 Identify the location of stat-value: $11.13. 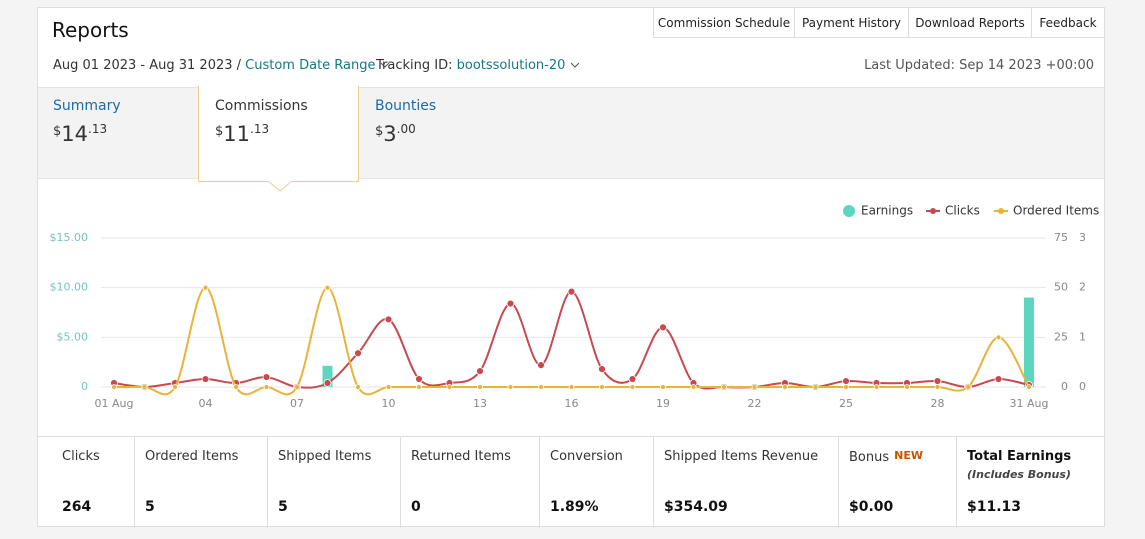
(994, 507).